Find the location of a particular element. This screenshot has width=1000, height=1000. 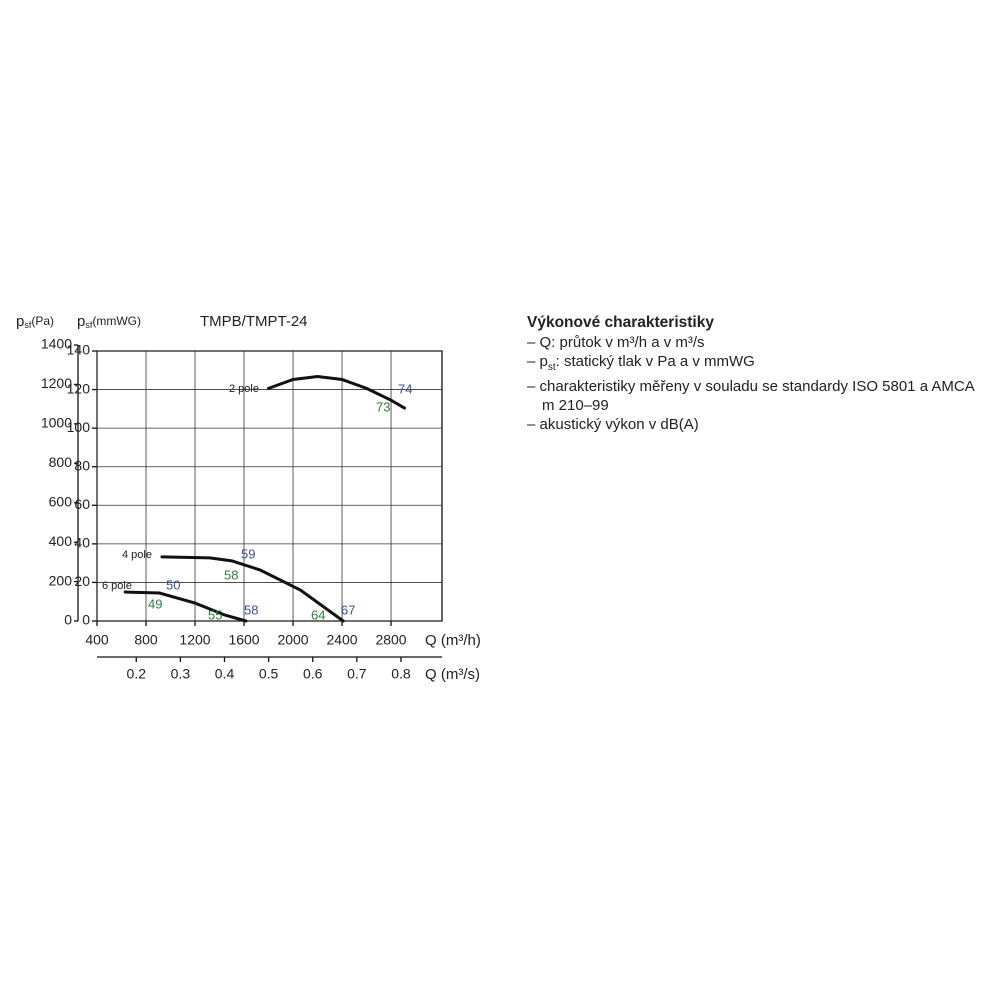

chart-title: TMPB/TMPT-24 is located at coordinates (254, 321).